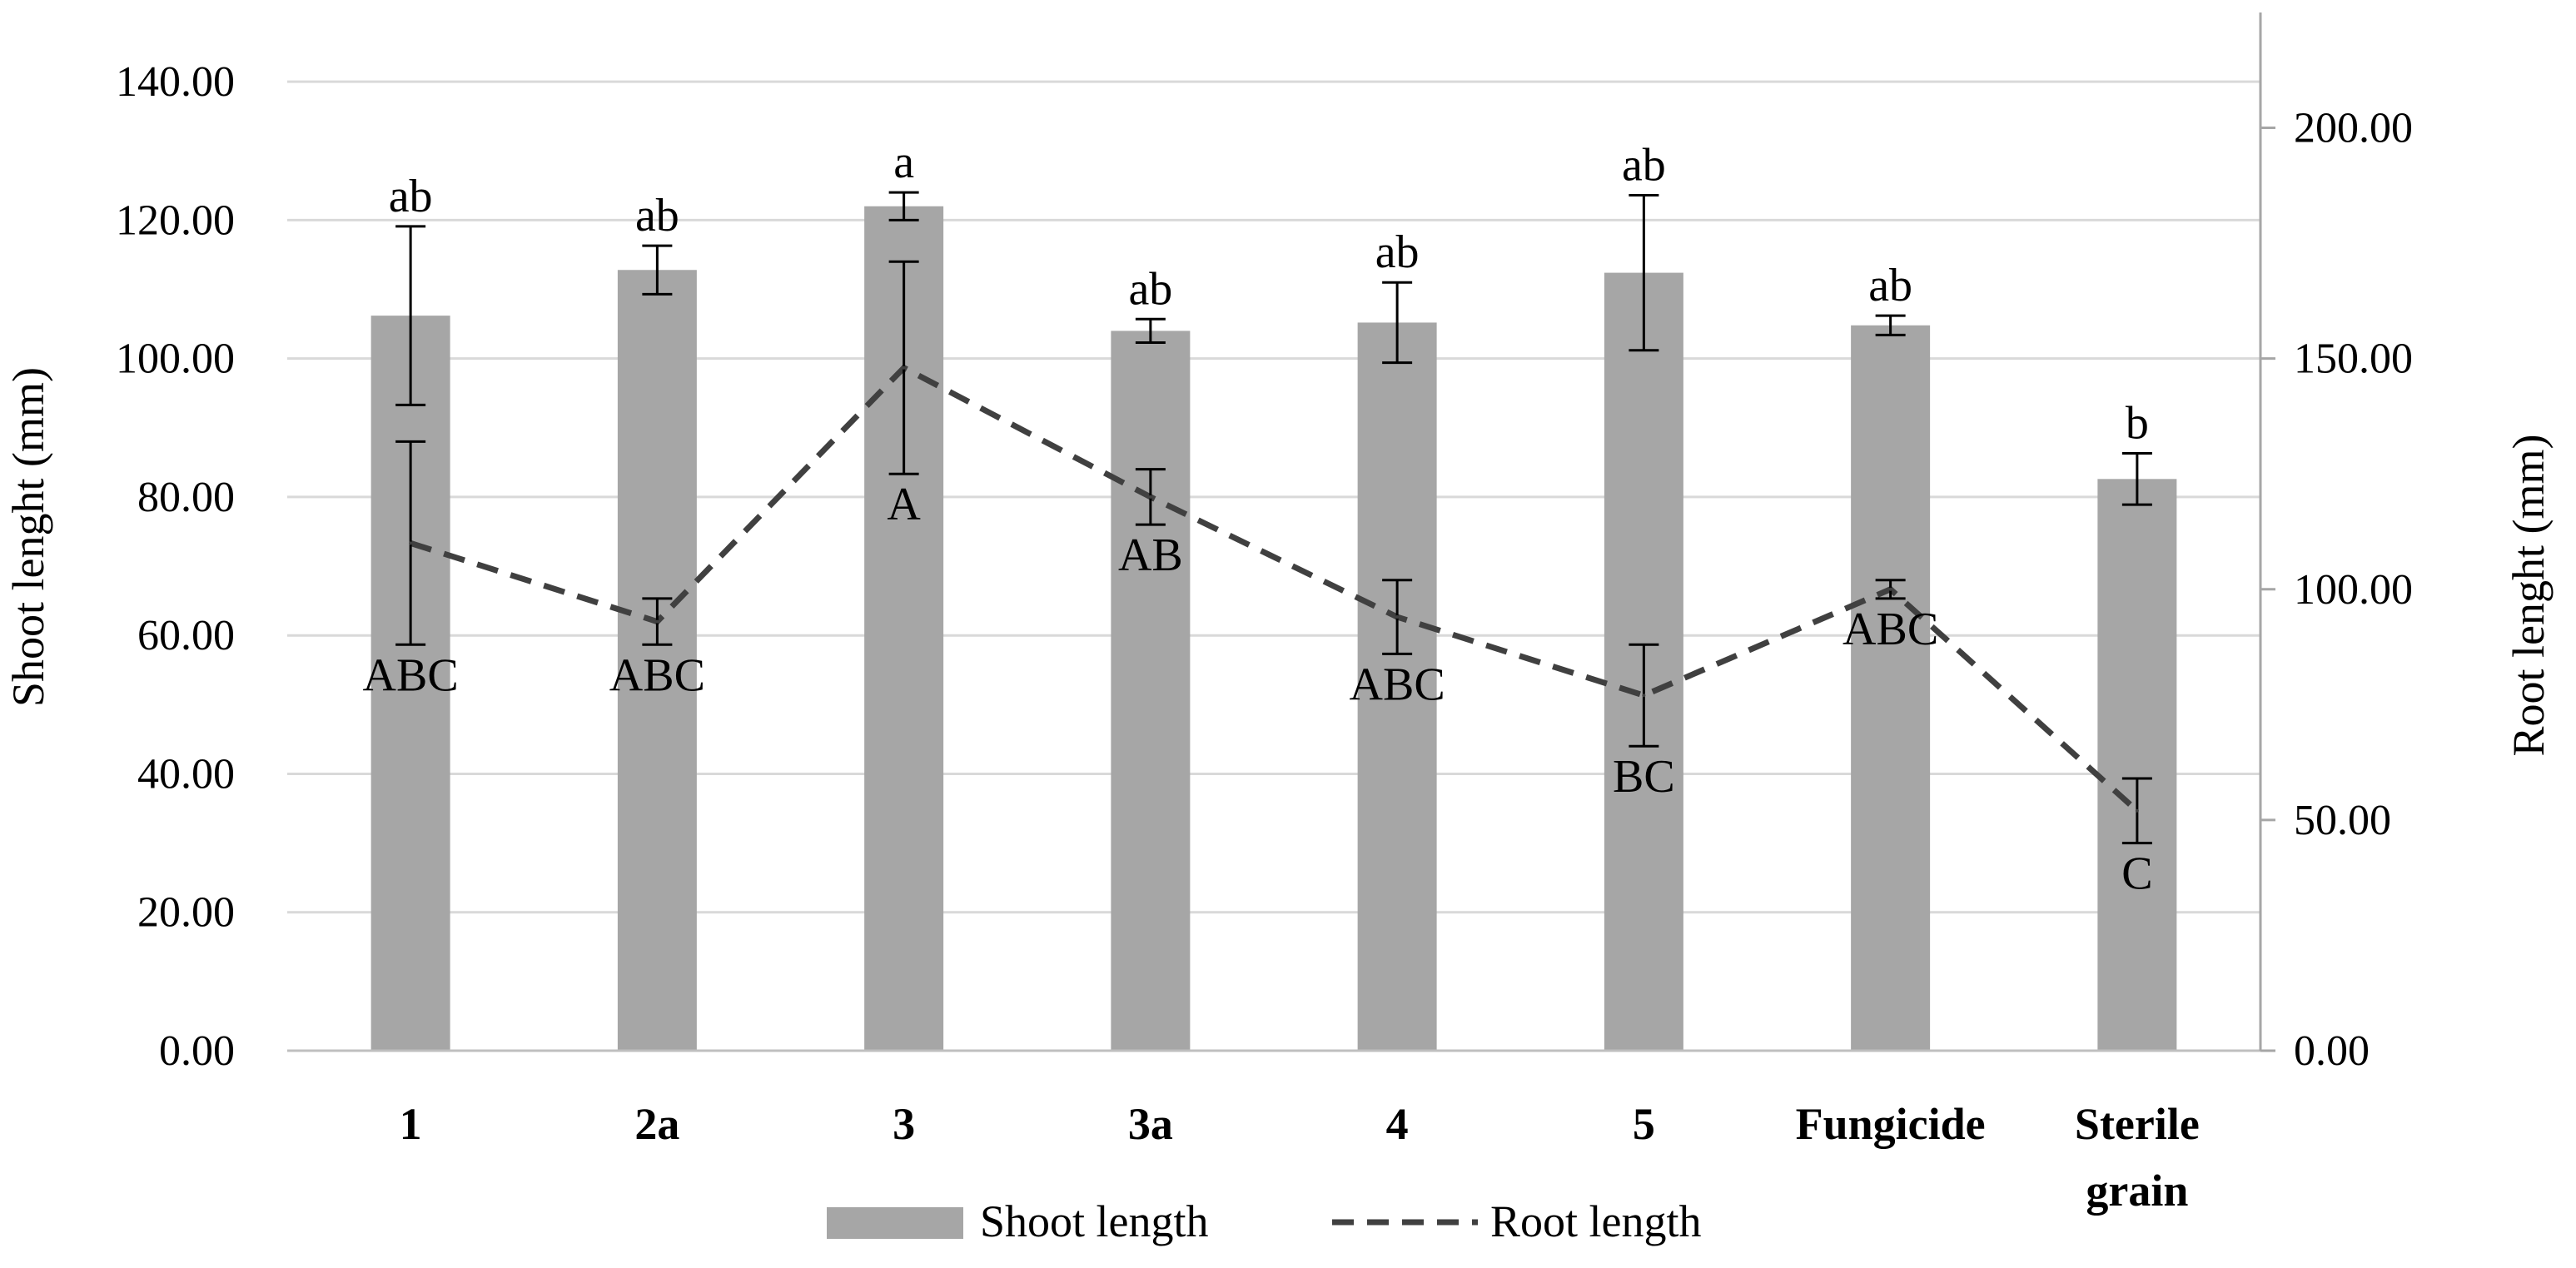  What do you see at coordinates (1094, 1221) in the screenshot?
I see `legend-label-shoot-length: Shoot length` at bounding box center [1094, 1221].